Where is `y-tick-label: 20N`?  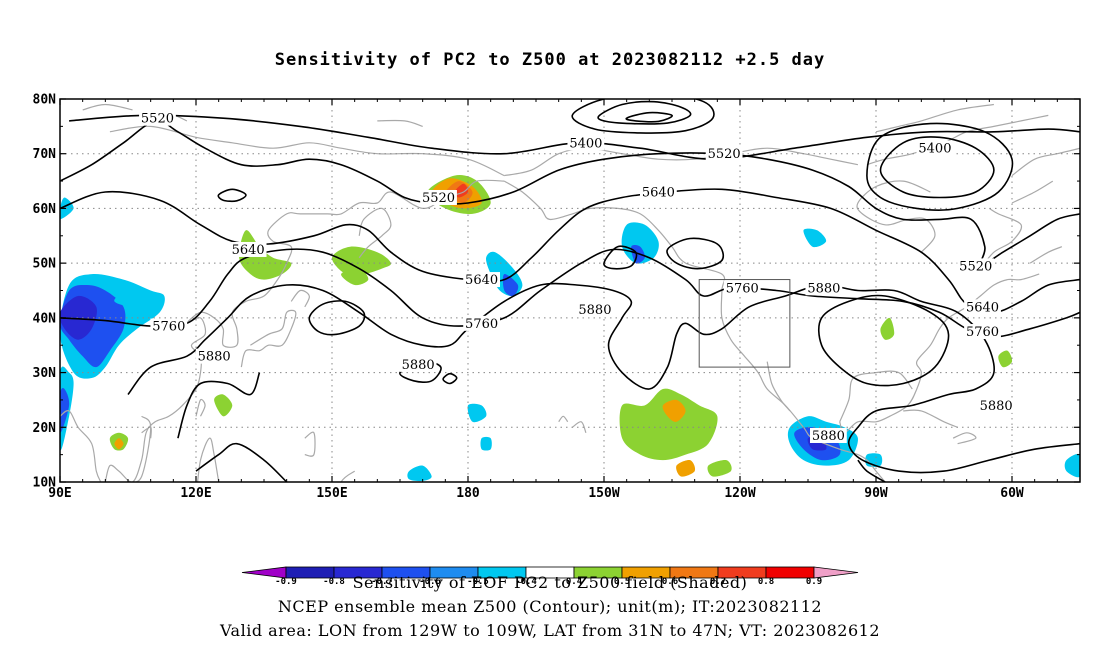 y-tick-label: 20N is located at coordinates (45, 428).